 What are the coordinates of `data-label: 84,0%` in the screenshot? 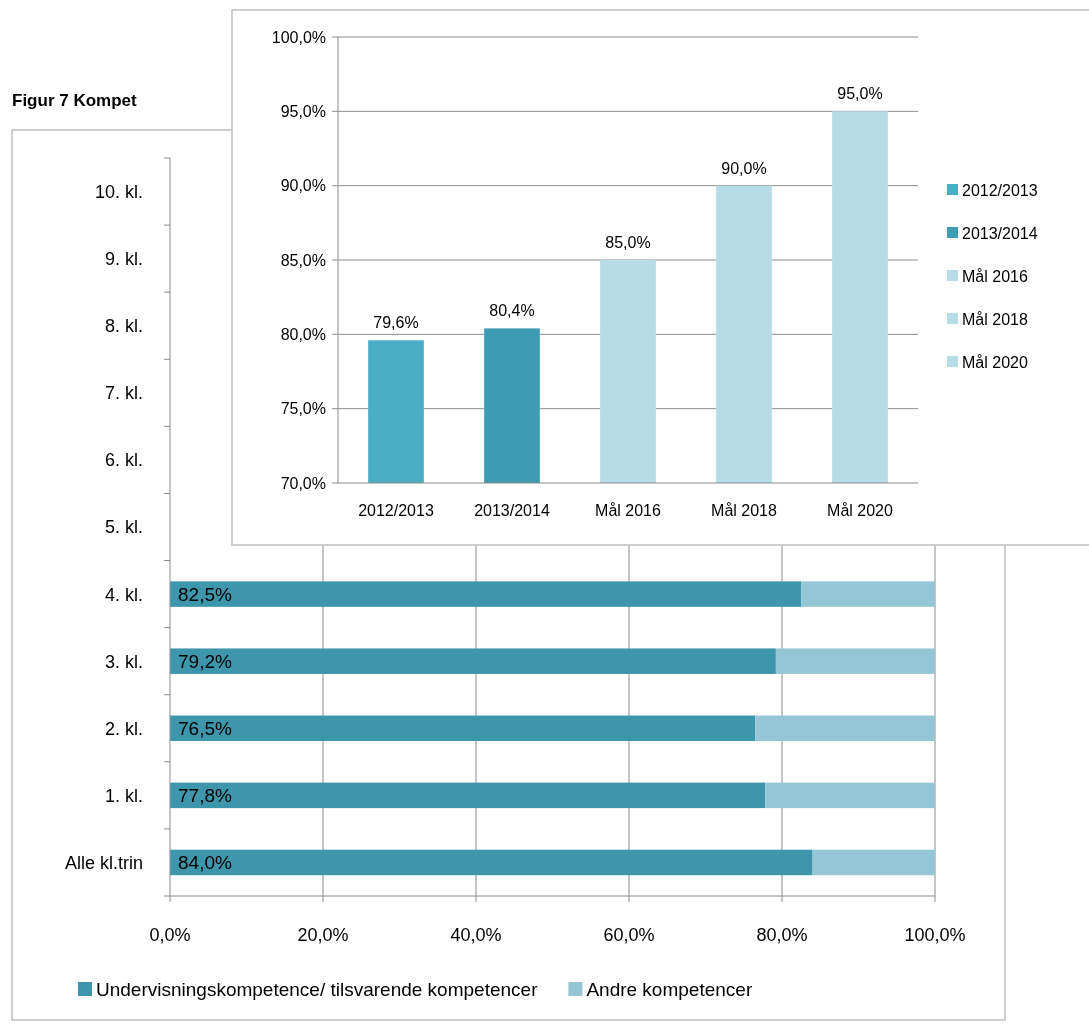 It's located at (205, 863).